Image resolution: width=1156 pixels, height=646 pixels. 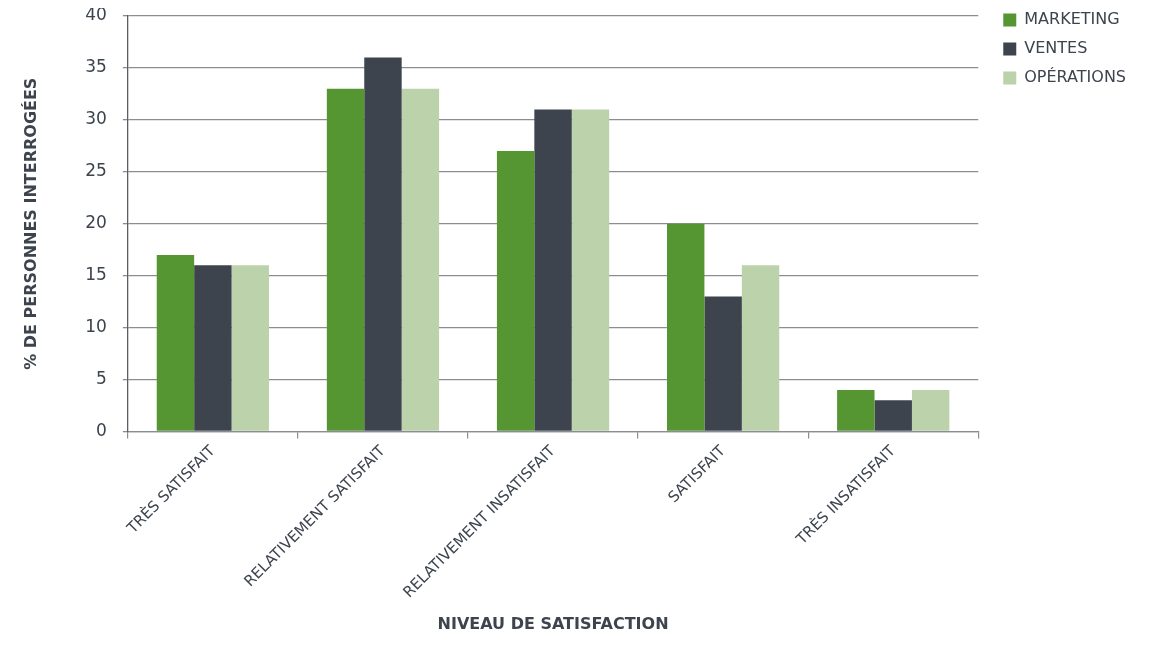 I want to click on legend-label: OPÉRATIONS, so click(x=1075, y=77).